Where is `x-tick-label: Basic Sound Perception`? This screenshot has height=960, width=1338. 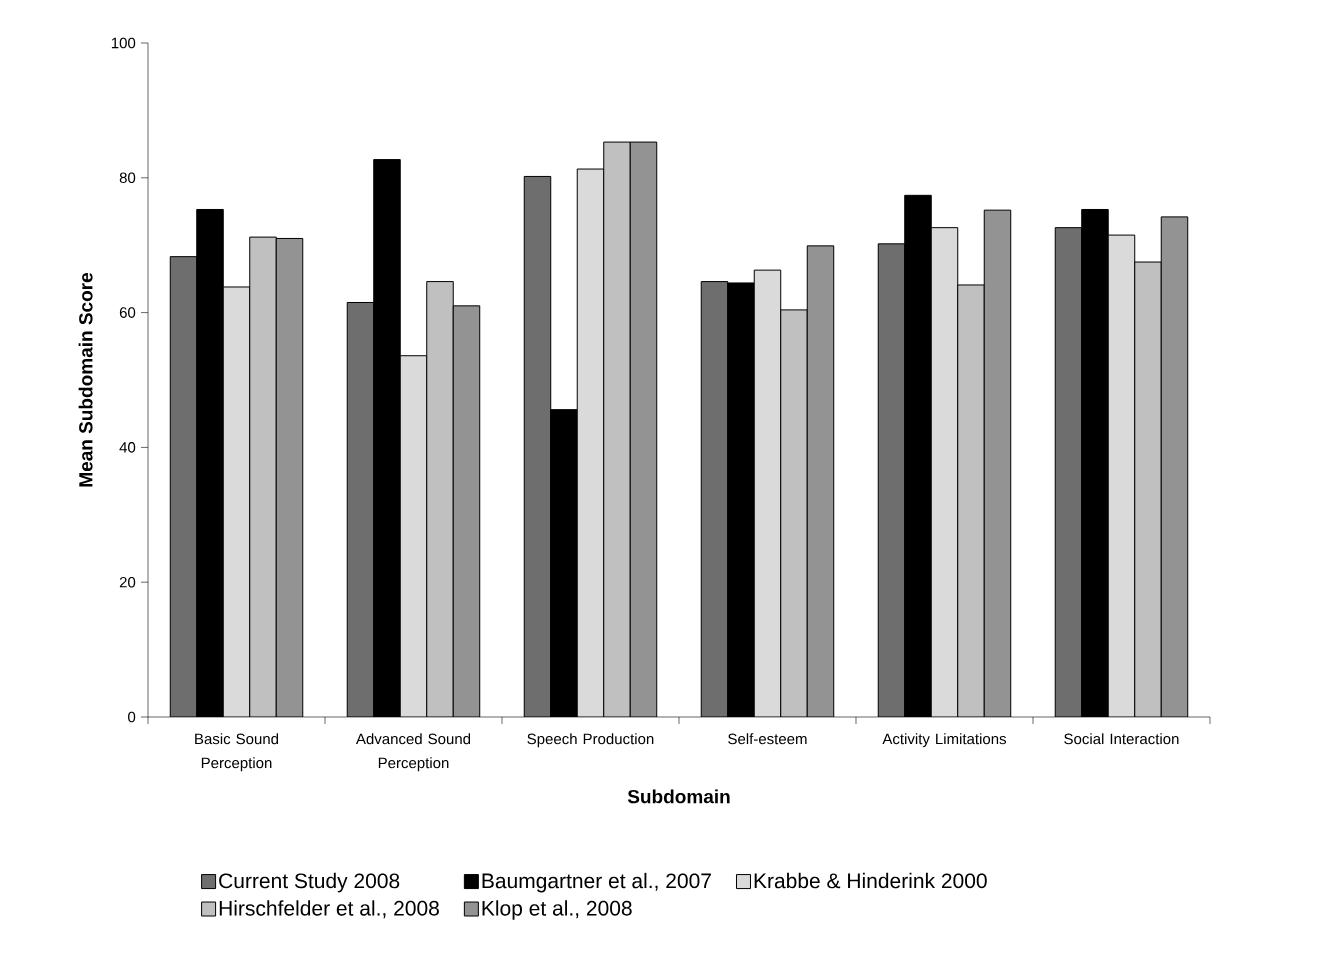 x-tick-label: Basic Sound Perception is located at coordinates (237, 752).